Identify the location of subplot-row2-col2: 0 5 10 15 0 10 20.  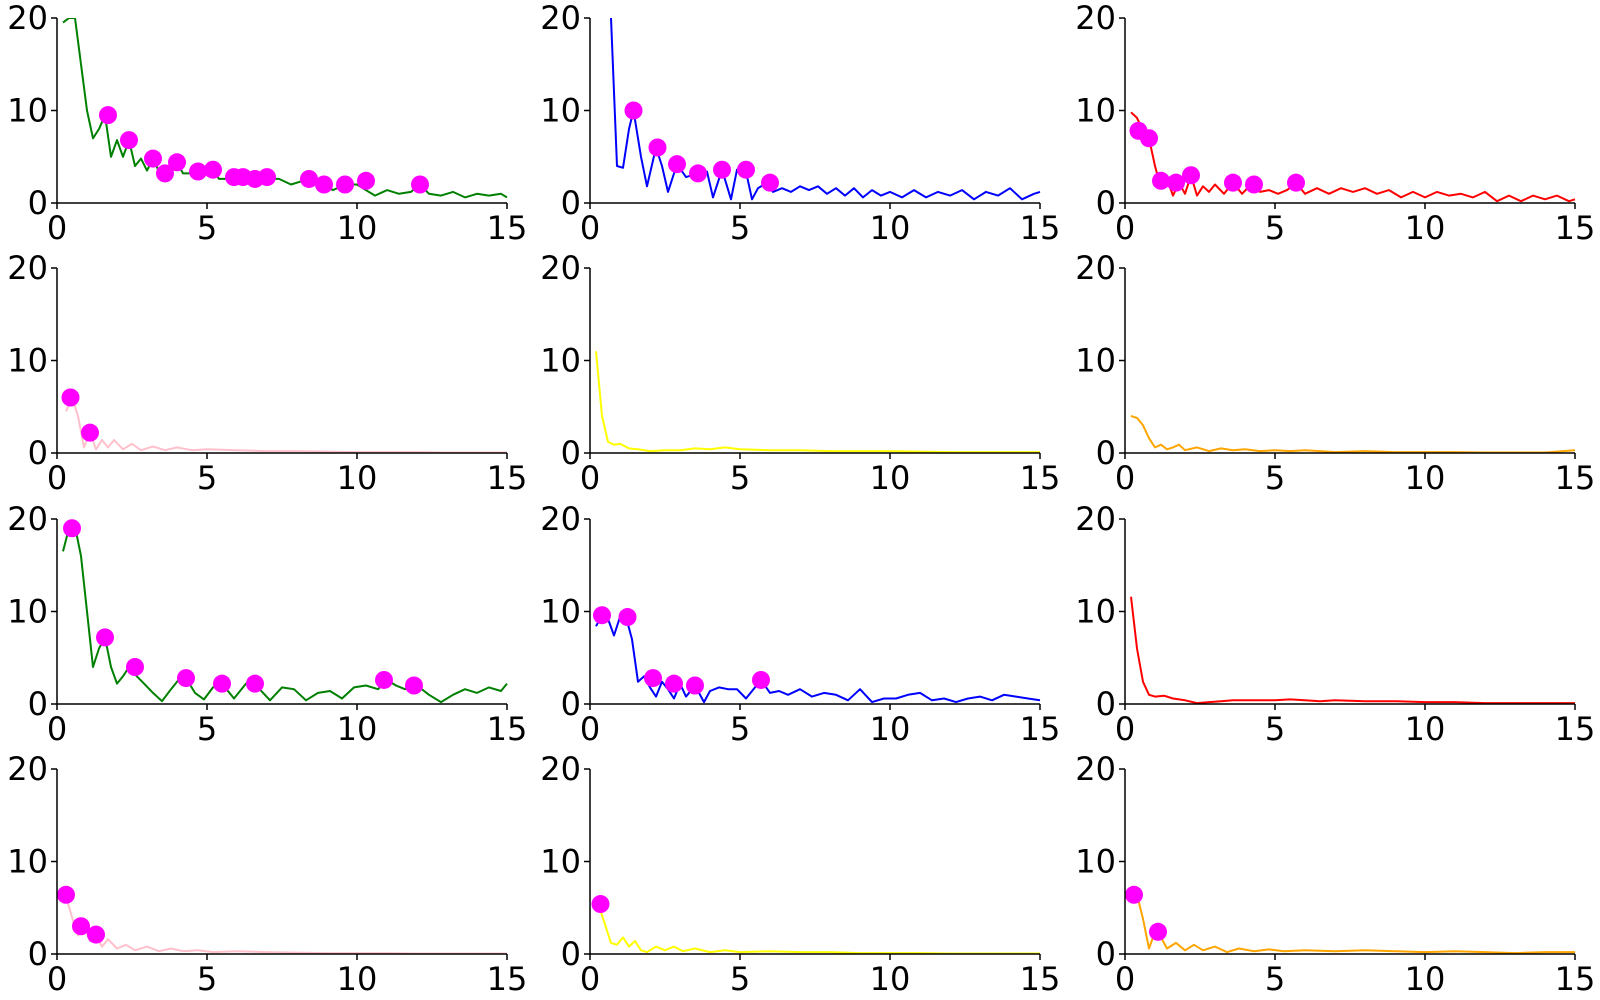
(800, 373).